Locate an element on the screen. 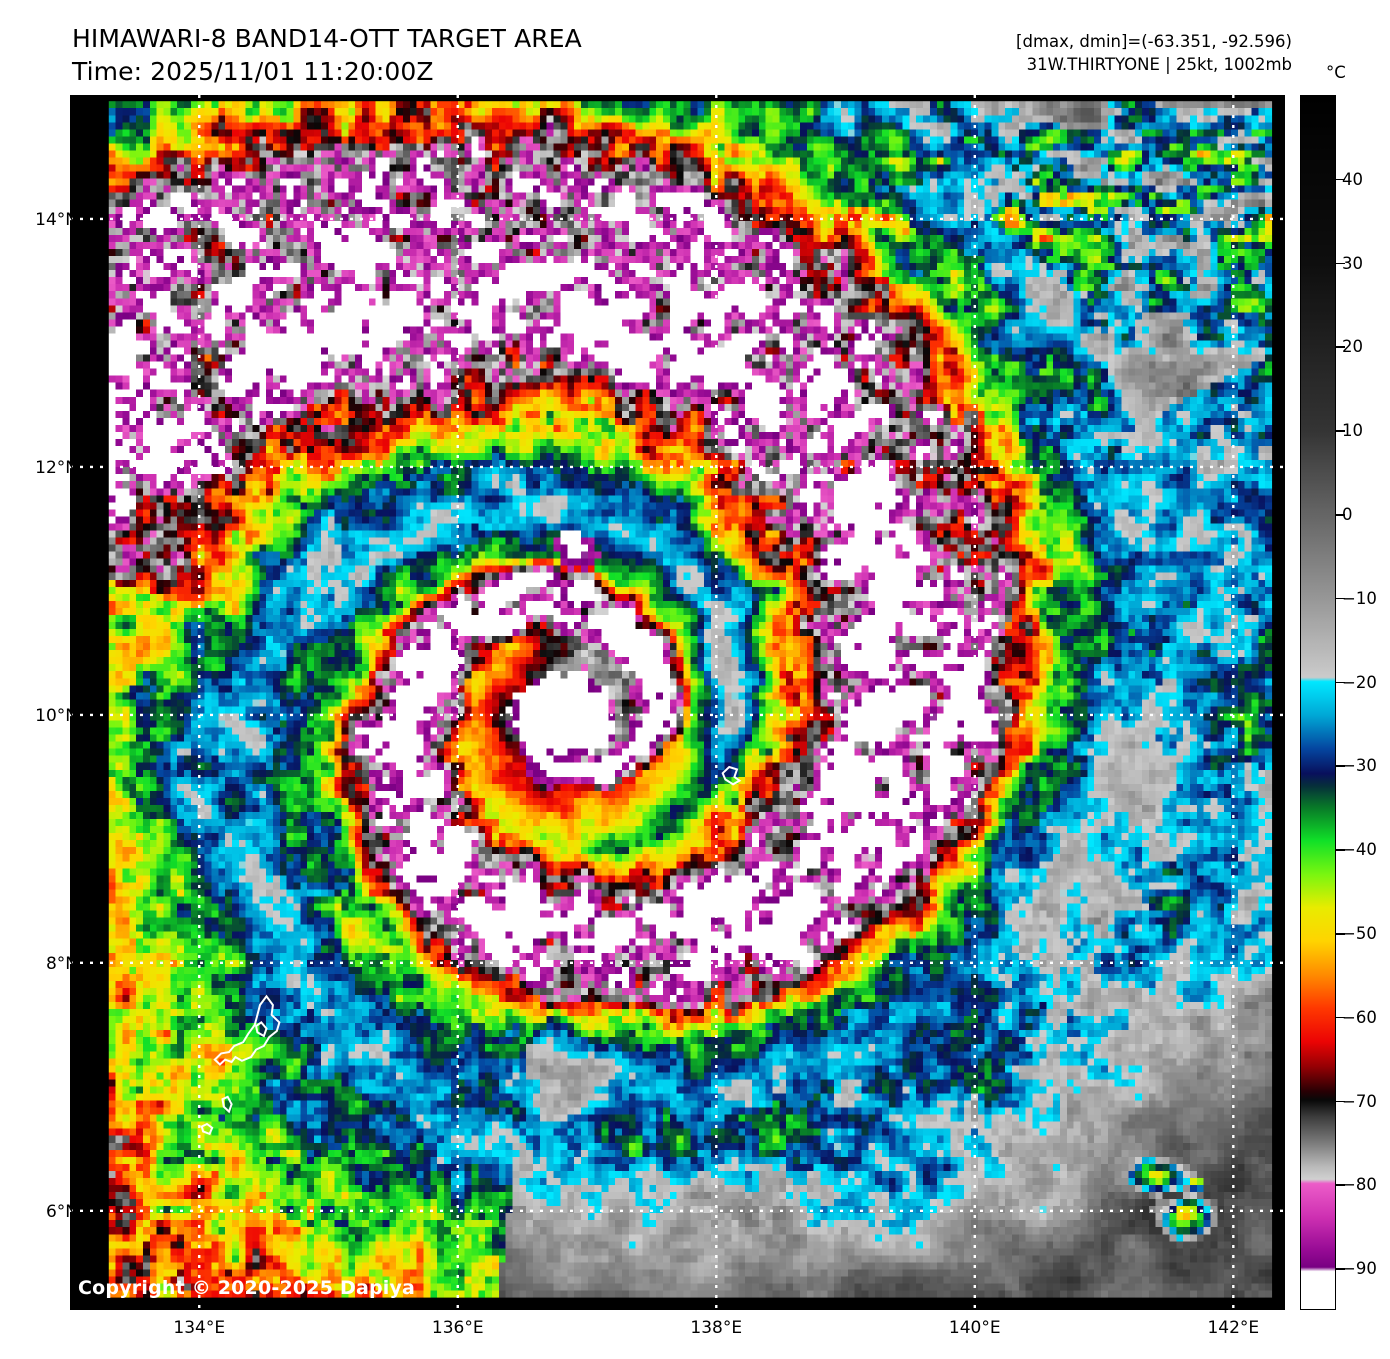  colorbar-tick-label: −50 is located at coordinates (1359, 933).